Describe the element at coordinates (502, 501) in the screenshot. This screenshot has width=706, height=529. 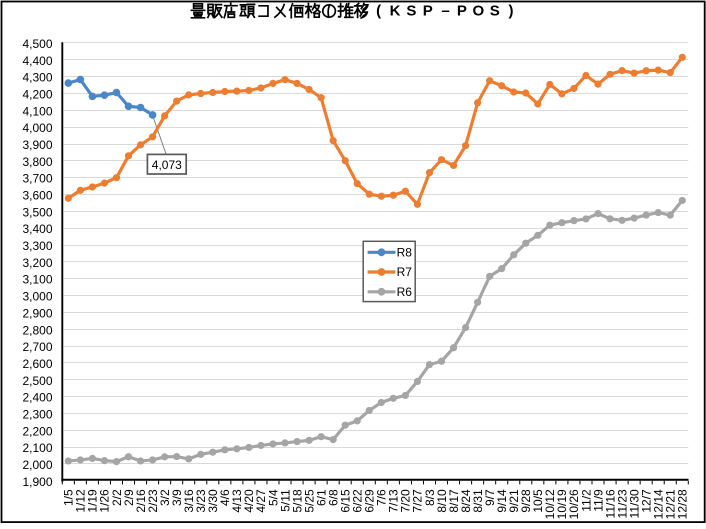
I see `svg-text: 9/14` at that location.